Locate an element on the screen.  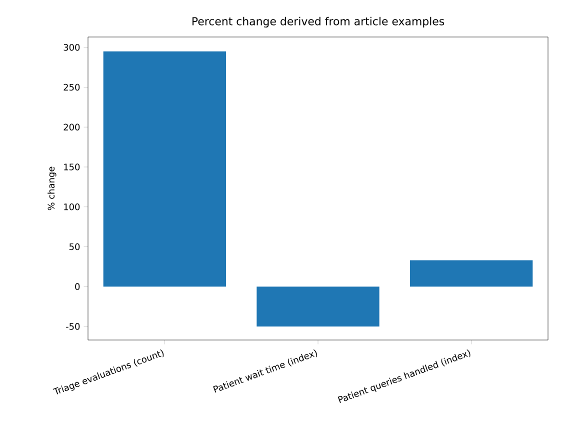
y-axis-title: % change is located at coordinates (52, 188).